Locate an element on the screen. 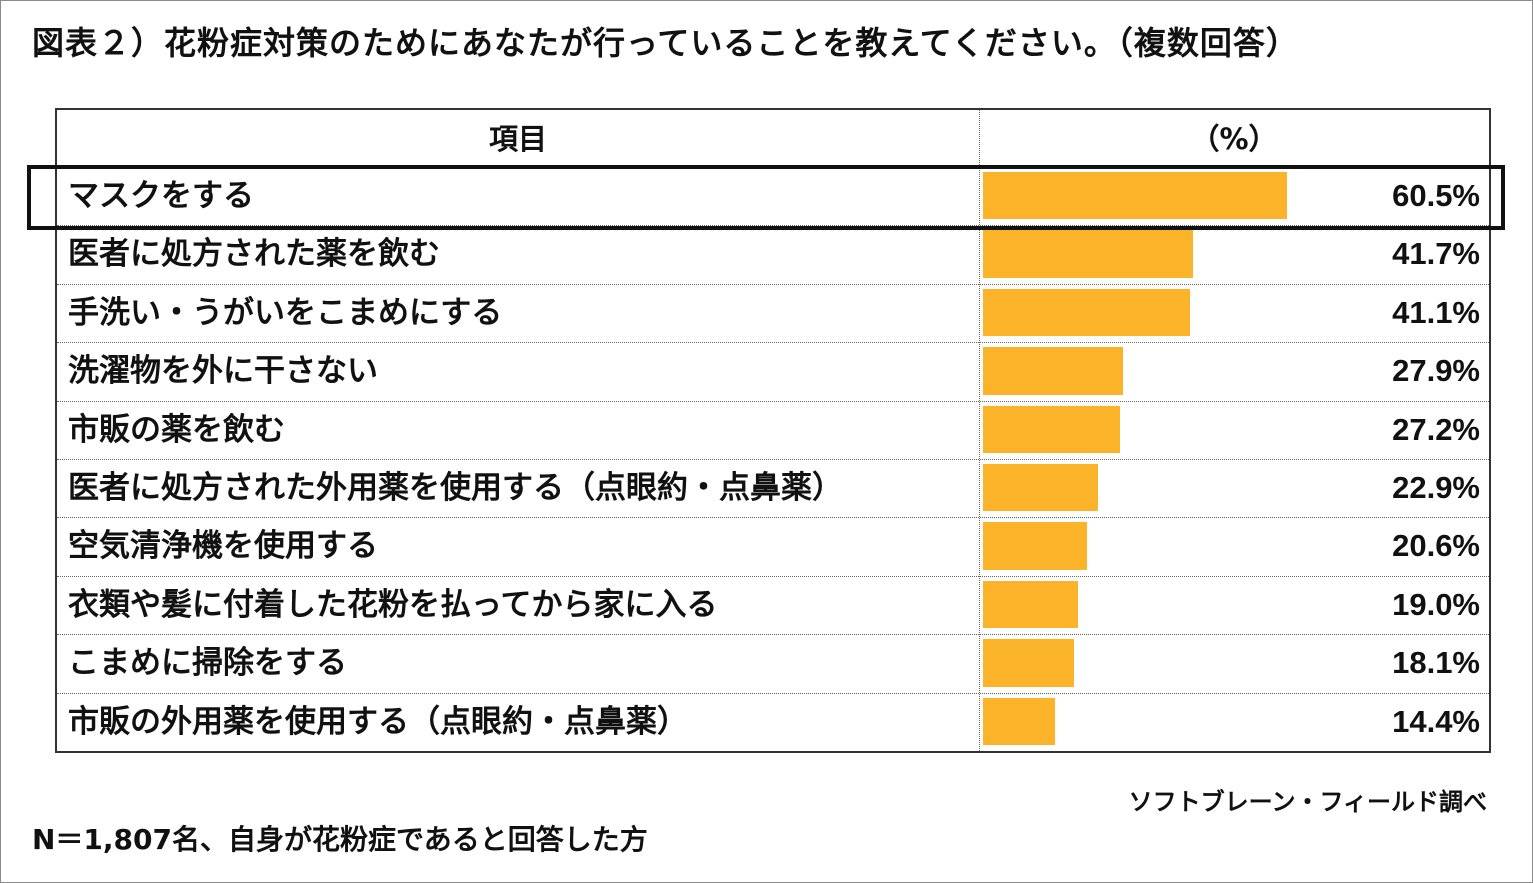 The height and width of the screenshot is (883, 1533). category-label: 洗濯物を外に干さない is located at coordinates (223, 371).